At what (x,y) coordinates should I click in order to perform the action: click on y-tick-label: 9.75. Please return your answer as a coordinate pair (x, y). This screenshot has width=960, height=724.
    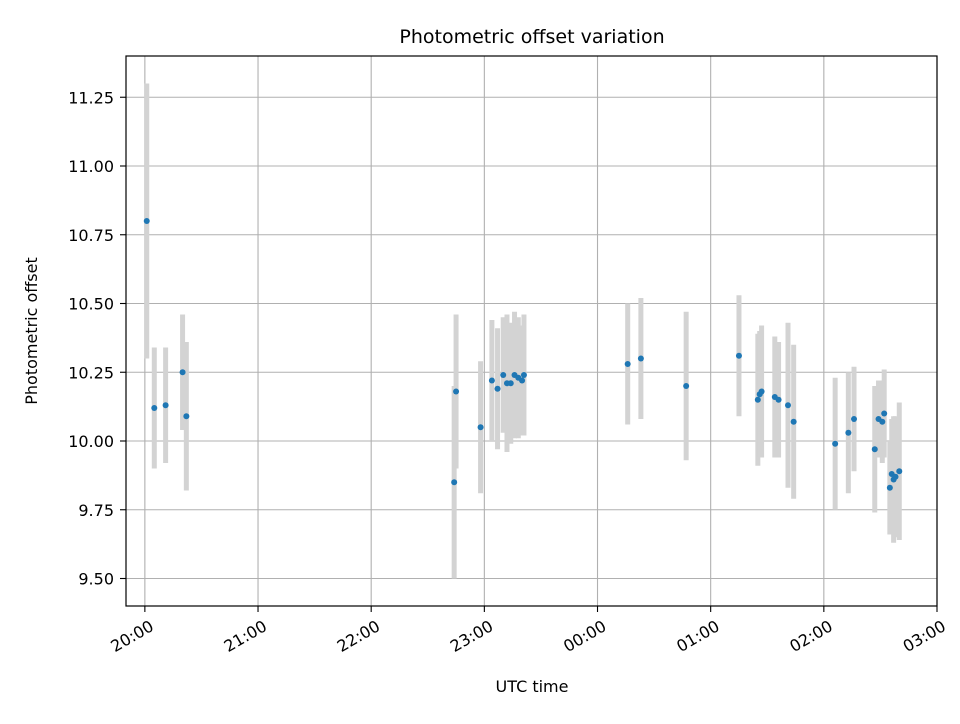
    Looking at the image, I should click on (96, 510).